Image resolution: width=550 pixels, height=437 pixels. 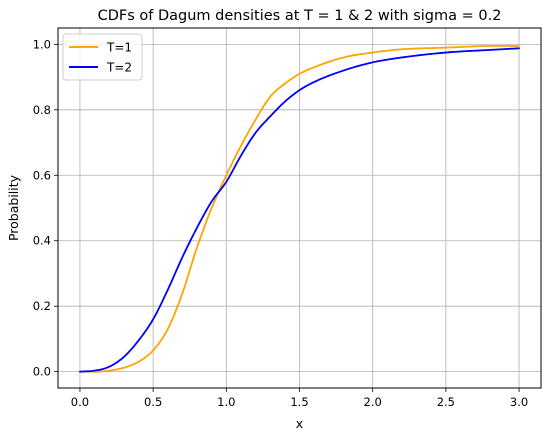 I want to click on y-tick-label: 1.0, so click(x=42, y=44).